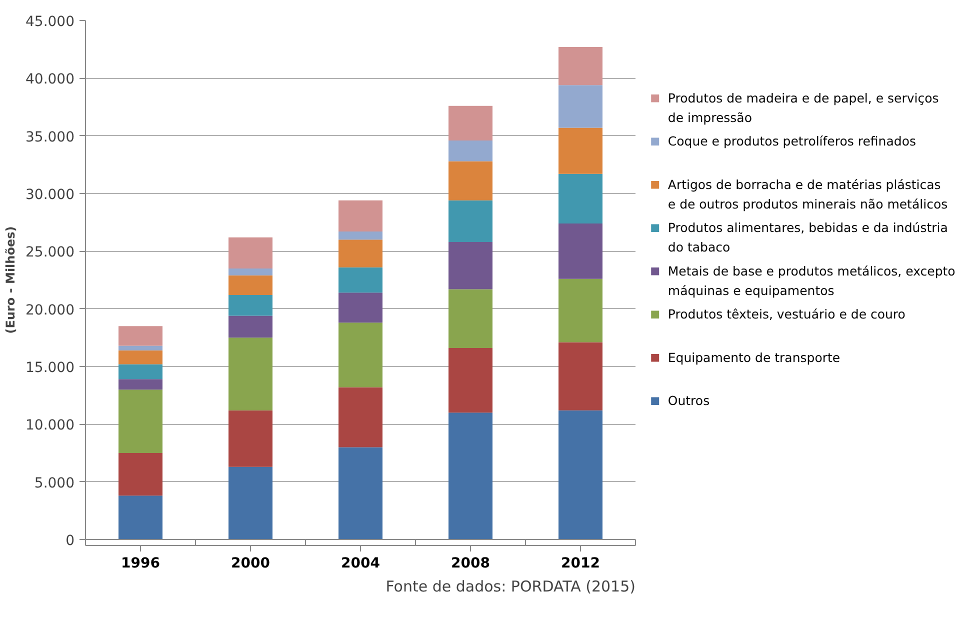  What do you see at coordinates (50, 310) in the screenshot?
I see `y-tick-label: 20.000` at bounding box center [50, 310].